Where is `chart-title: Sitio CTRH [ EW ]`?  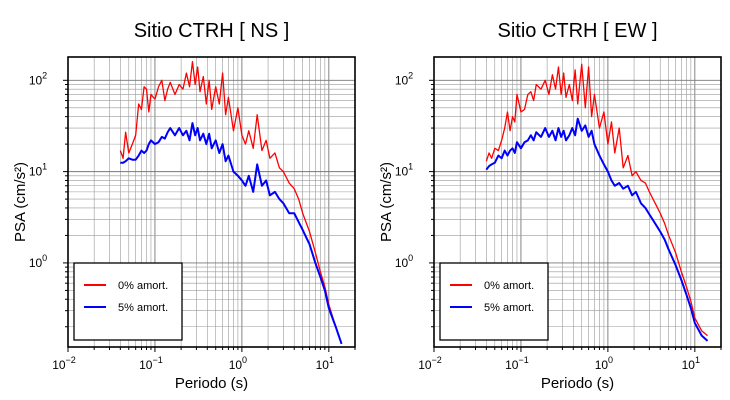 chart-title: Sitio CTRH [ EW ] is located at coordinates (577, 31).